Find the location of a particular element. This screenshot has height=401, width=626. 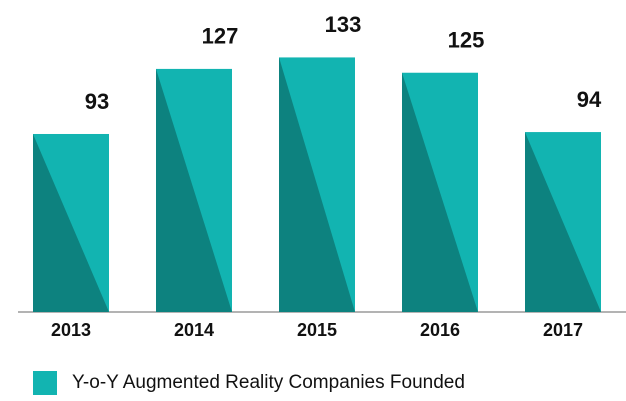

x-tick-label: 2013 is located at coordinates (71, 330).